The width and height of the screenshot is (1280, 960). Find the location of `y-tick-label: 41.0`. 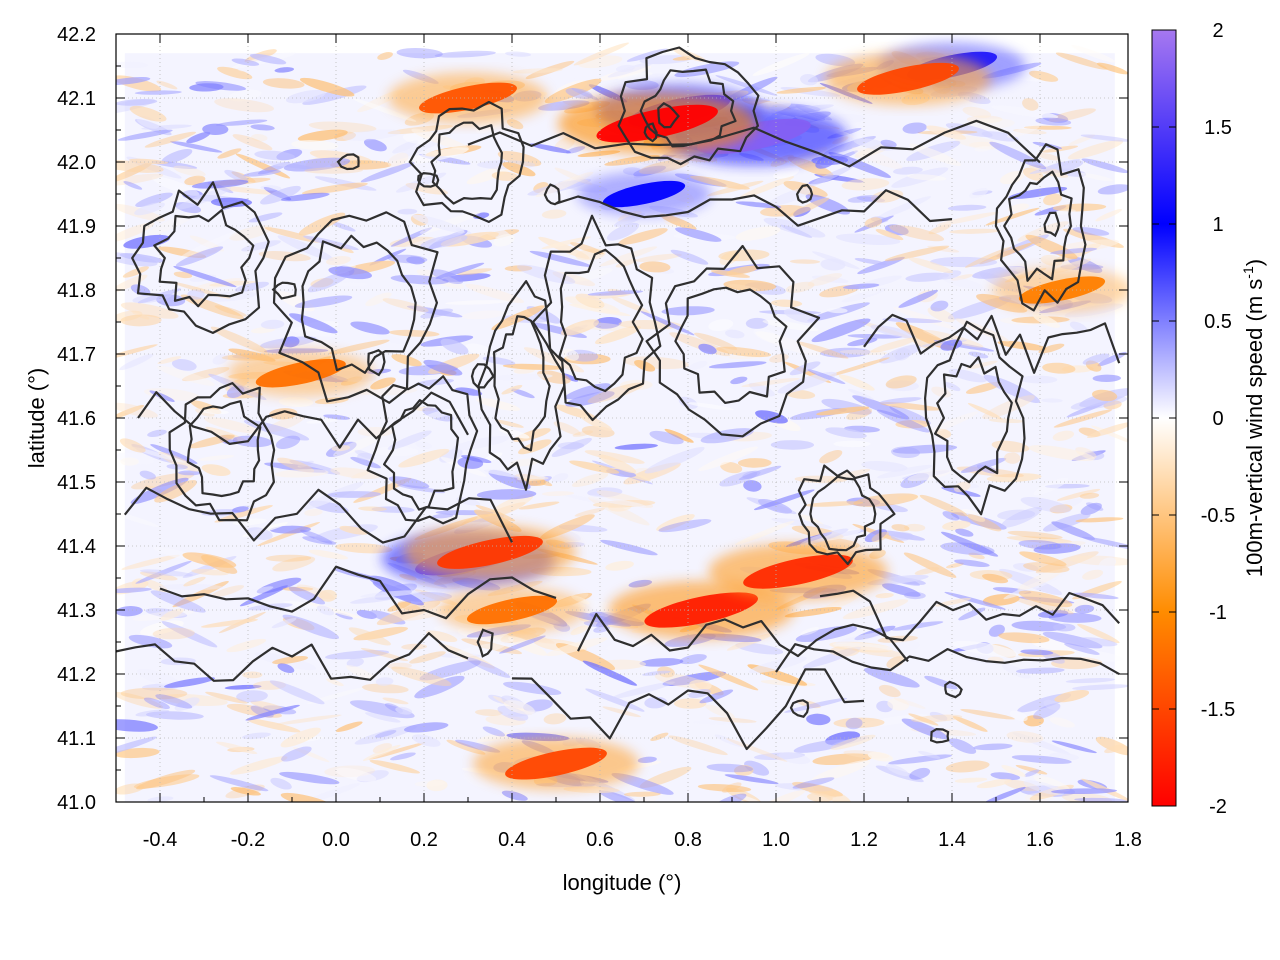

y-tick-label: 41.0 is located at coordinates (76, 803).